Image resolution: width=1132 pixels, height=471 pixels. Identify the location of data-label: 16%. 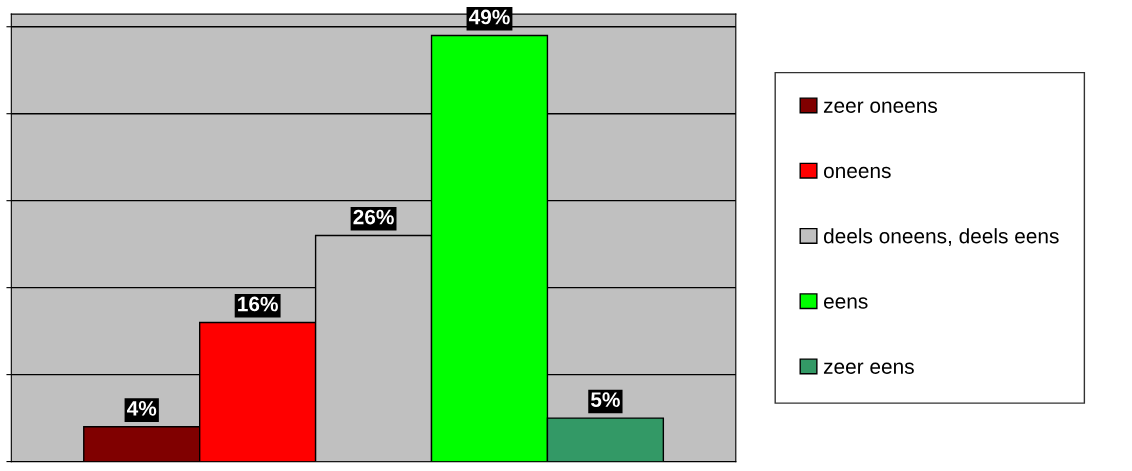
(258, 304).